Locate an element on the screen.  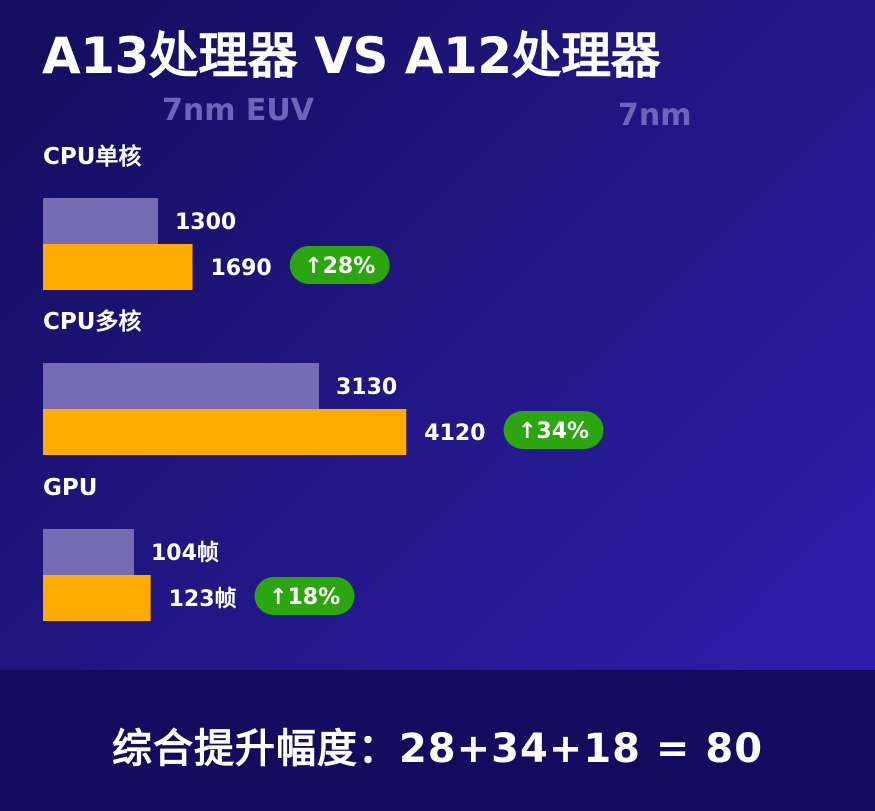
a13-value-label: 1690 is located at coordinates (241, 268).